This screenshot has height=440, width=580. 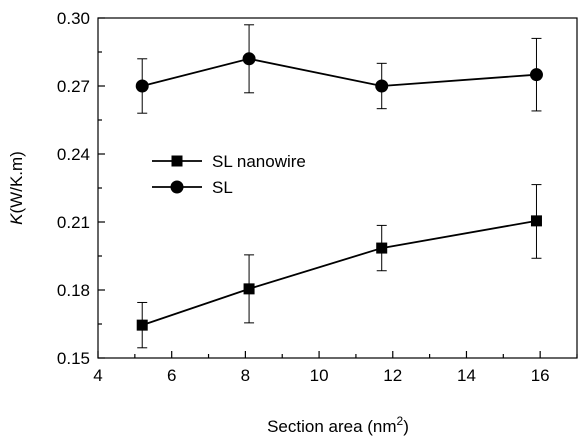 I want to click on series-line, so click(x=339, y=72).